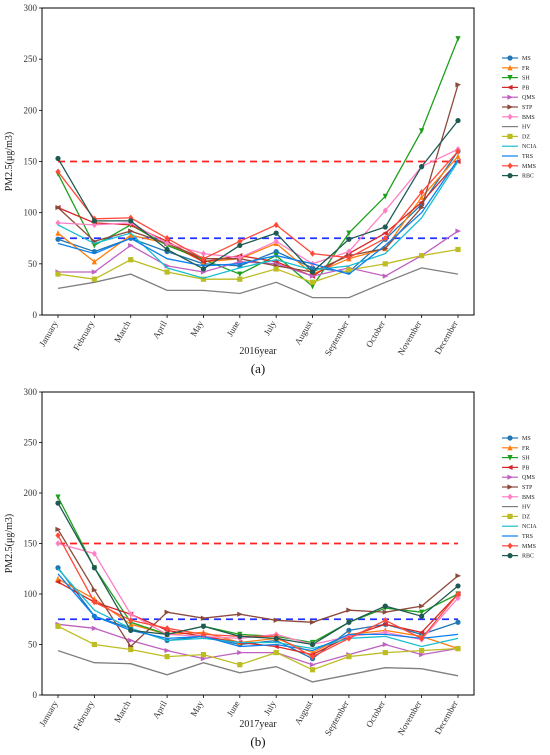 Image resolution: width=550 pixels, height=755 pixels. Describe the element at coordinates (446, 717) in the screenshot. I see `panel-b-x-tick-label: December` at that location.